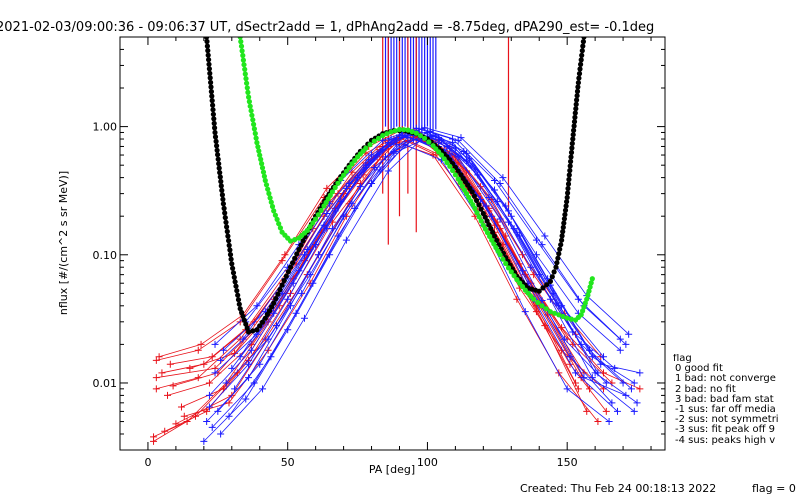 This screenshot has height=500, width=800. I want to click on x-tick-label: 150, so click(567, 462).